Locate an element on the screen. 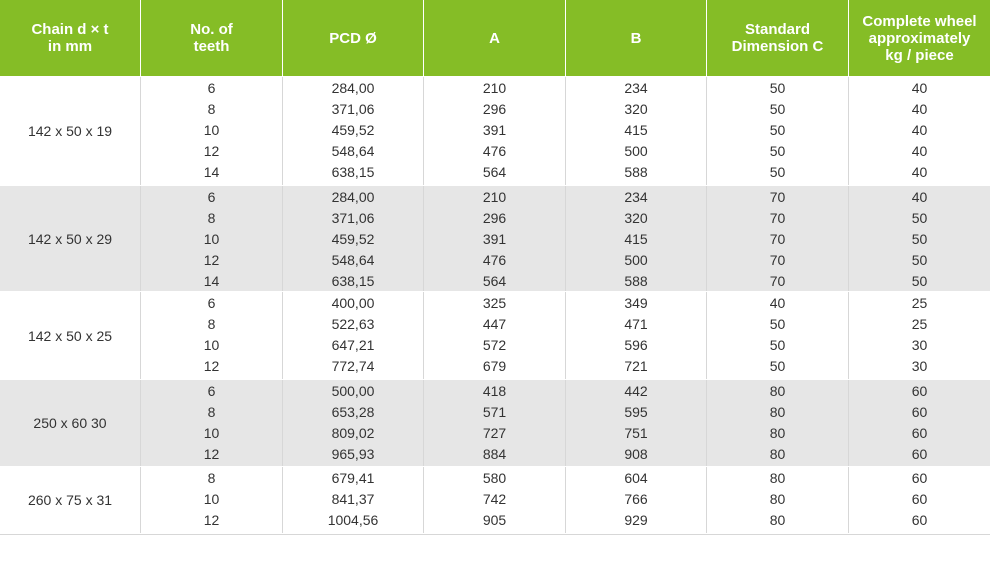  pcd-value: 772,74 is located at coordinates (353, 366).